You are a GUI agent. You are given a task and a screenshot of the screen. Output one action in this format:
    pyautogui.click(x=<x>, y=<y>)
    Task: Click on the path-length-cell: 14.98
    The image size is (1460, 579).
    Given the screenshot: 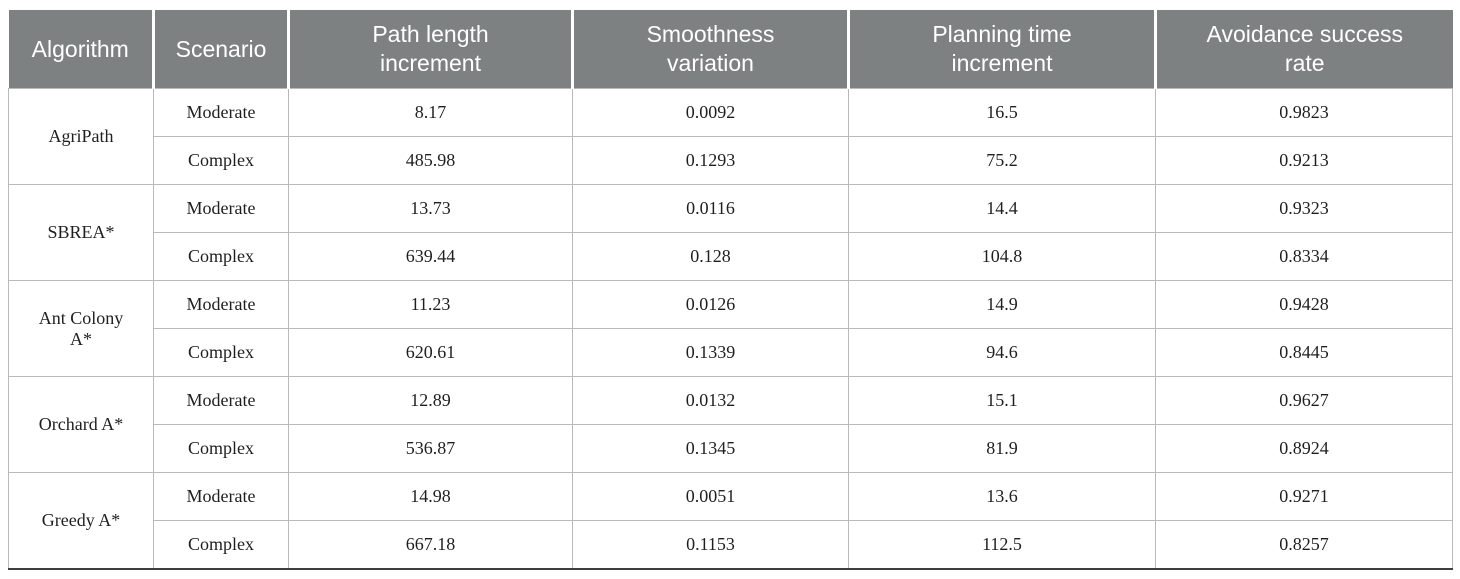 What is the action you would take?
    pyautogui.click(x=430, y=496)
    